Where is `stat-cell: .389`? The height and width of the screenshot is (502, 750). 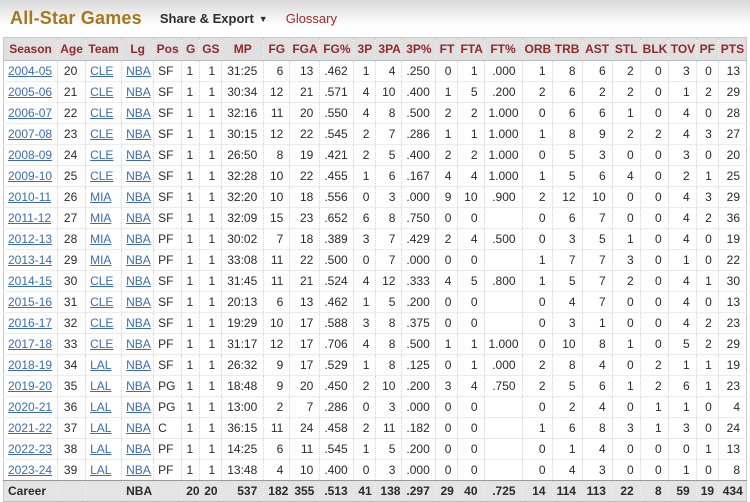
stat-cell: .389 is located at coordinates (336, 239).